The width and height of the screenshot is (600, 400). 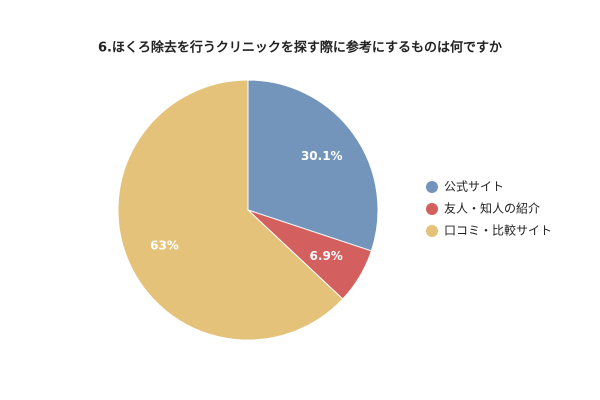 What do you see at coordinates (313, 165) in the screenshot?
I see `pie-slice` at bounding box center [313, 165].